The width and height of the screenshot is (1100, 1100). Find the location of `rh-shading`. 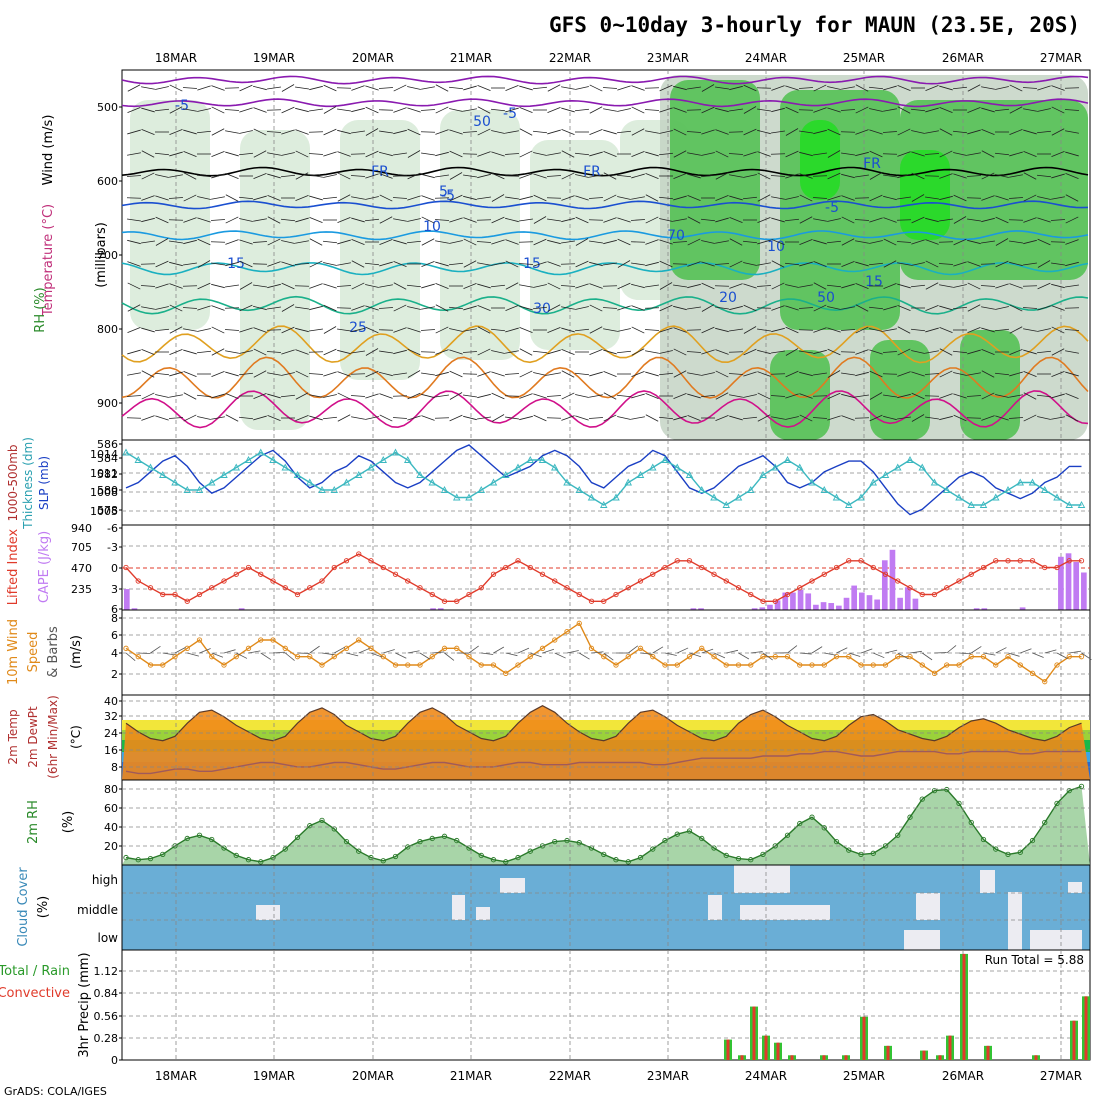

rh-shading is located at coordinates (715, 180).